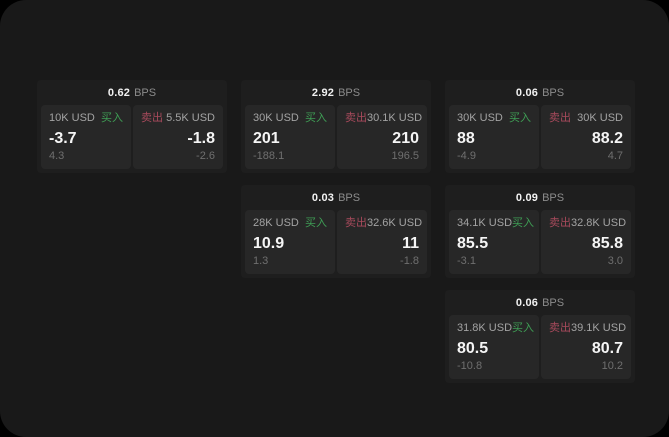  Describe the element at coordinates (382, 137) in the screenshot. I see `sell-panel: 卖出 30.1K USD 210 196.5` at that location.